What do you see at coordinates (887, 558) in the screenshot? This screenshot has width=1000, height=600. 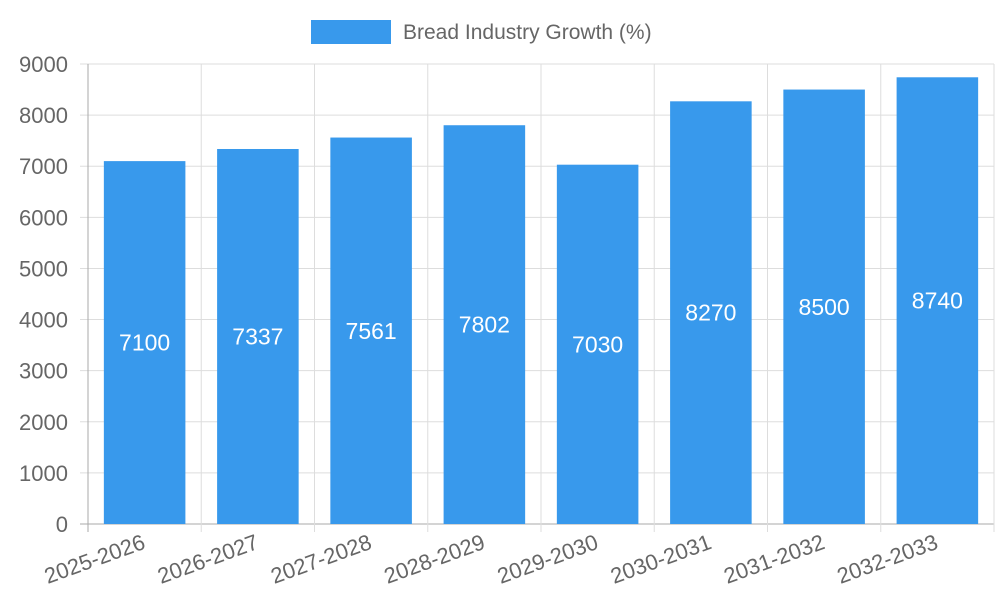 I see `x-tick-label: 2032-2033` at bounding box center [887, 558].